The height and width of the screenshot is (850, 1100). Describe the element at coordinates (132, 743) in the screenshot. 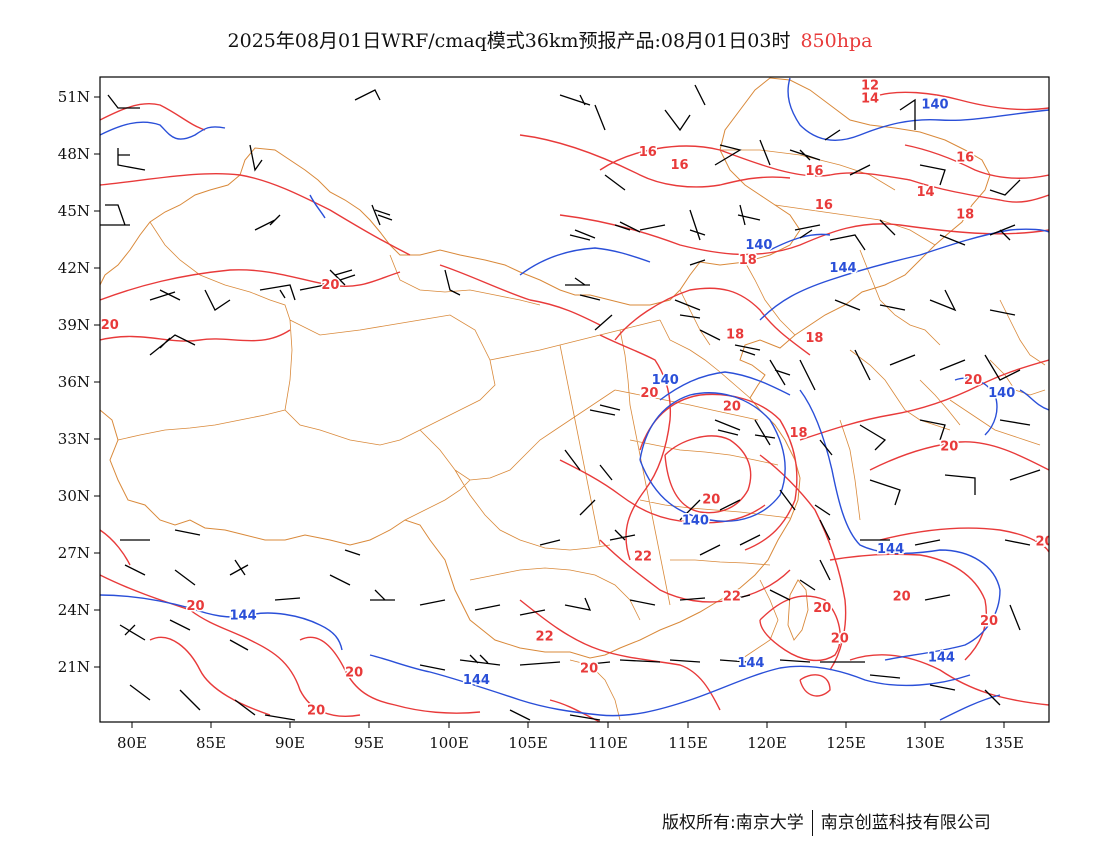

I see `lon-label: 80E` at that location.